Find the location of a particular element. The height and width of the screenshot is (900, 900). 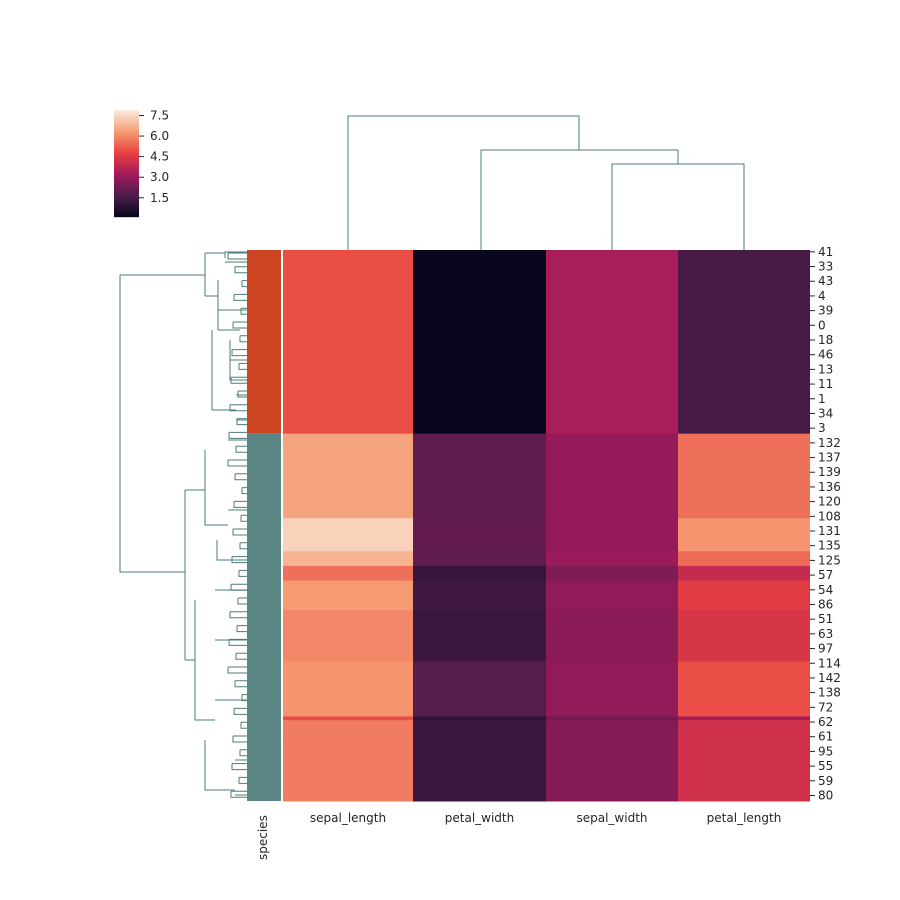

row-label: 46 is located at coordinates (825, 355).